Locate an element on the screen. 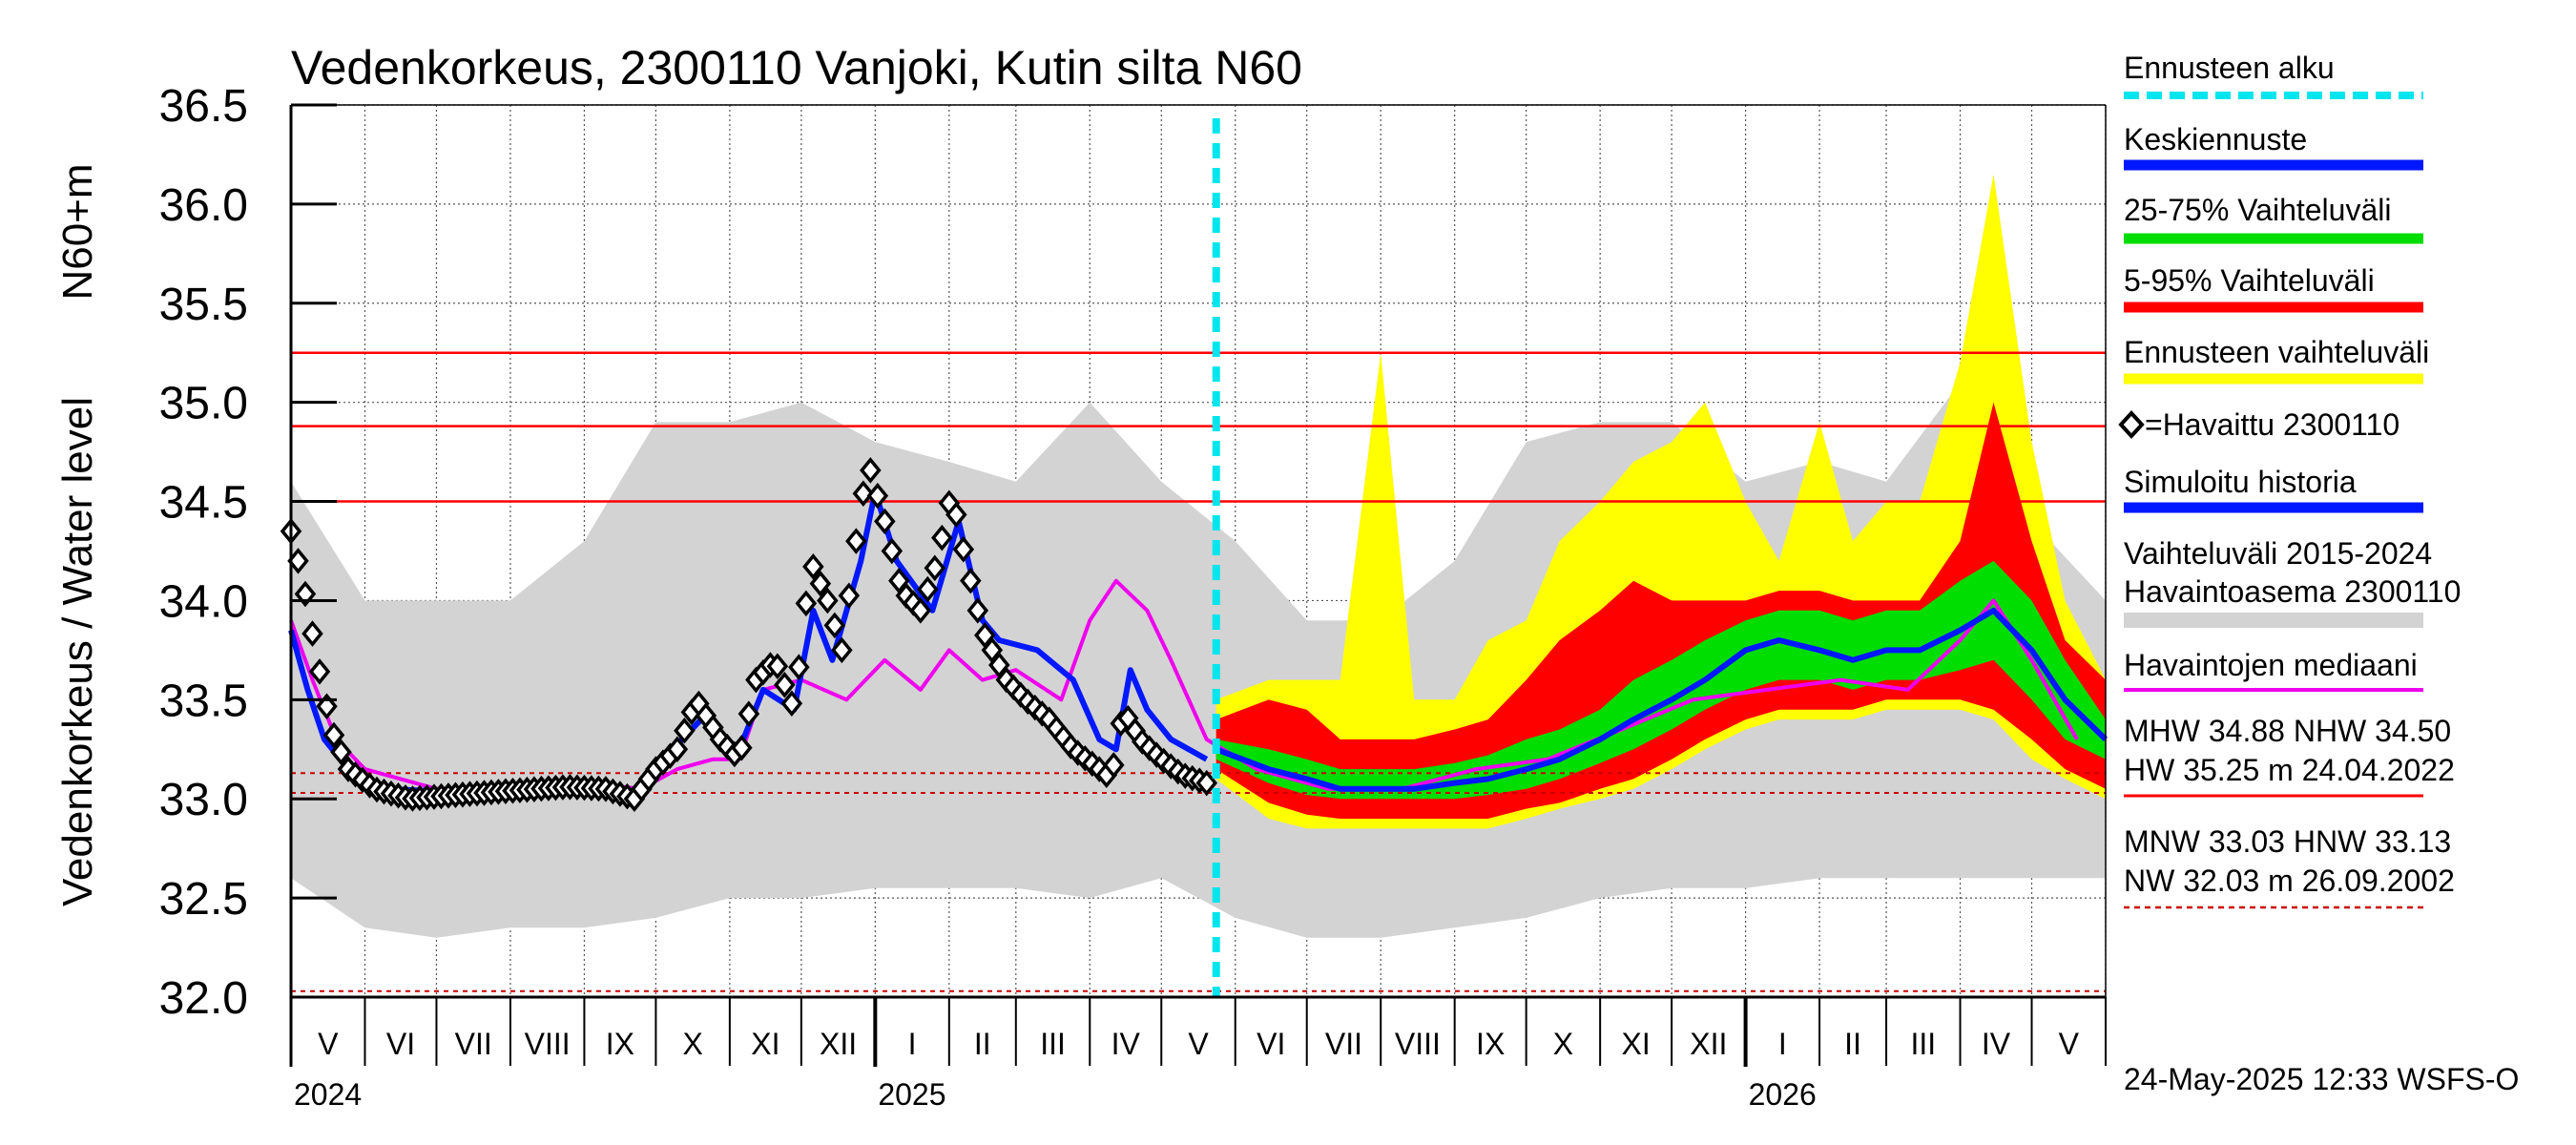 This screenshot has height=1145, width=2576. legend-label-2: Havaintoasema 2300110 is located at coordinates (2292, 591).